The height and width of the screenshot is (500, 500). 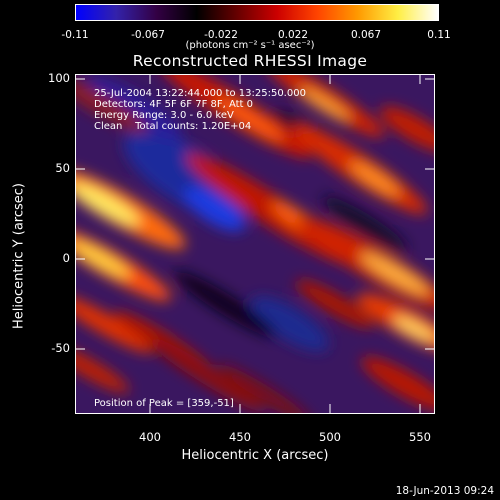 I want to click on plot-title: Reconstructed RHESSI Image, so click(x=250, y=61).